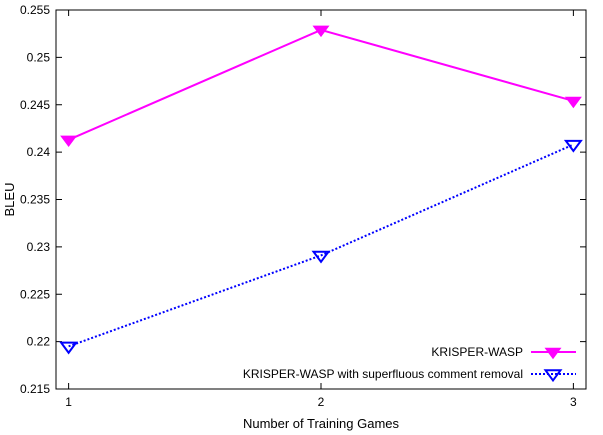  I want to click on x-axis-title: Number of Training Games, so click(321, 423).